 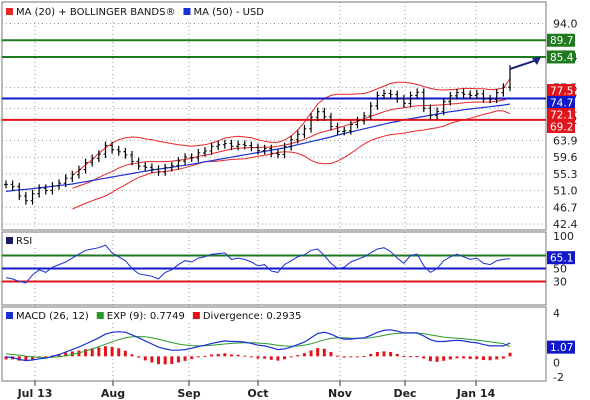 I want to click on target-arrow-head, so click(x=536, y=60).